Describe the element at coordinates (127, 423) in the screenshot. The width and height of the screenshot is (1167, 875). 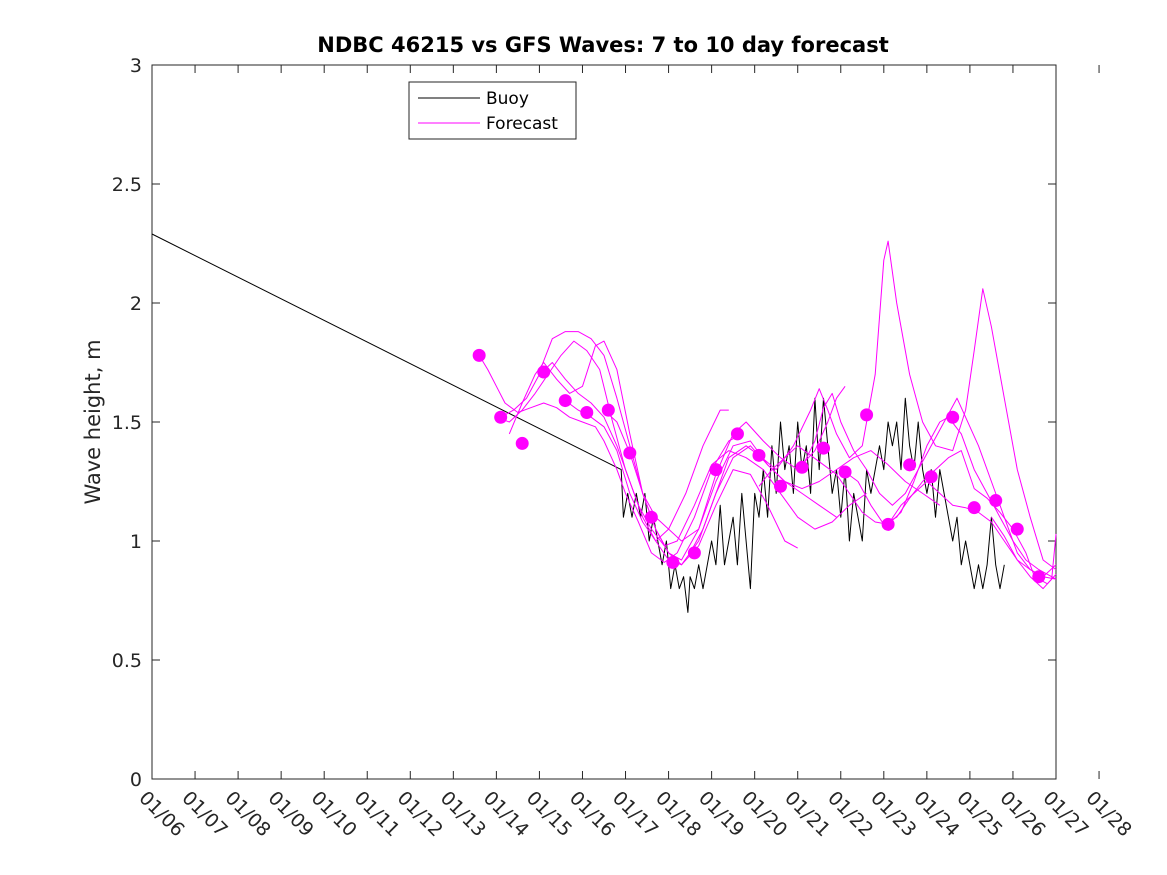
I see `y-tick-label-3: 1.5` at that location.